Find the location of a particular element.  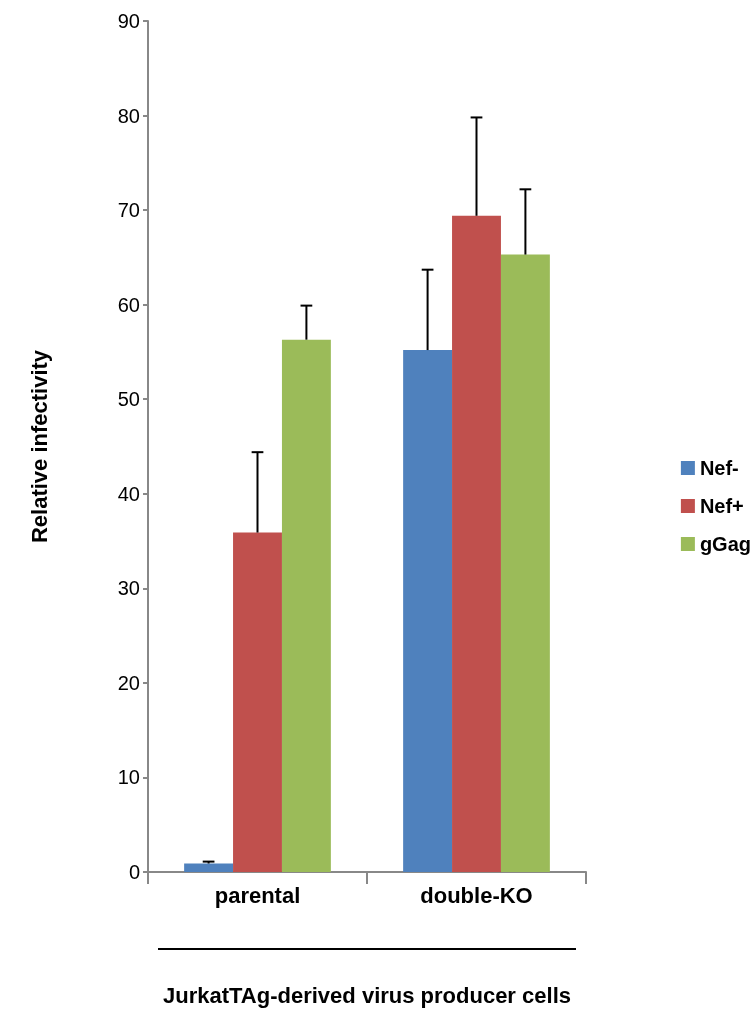

y-tick-label: 40 is located at coordinates (128, 493).